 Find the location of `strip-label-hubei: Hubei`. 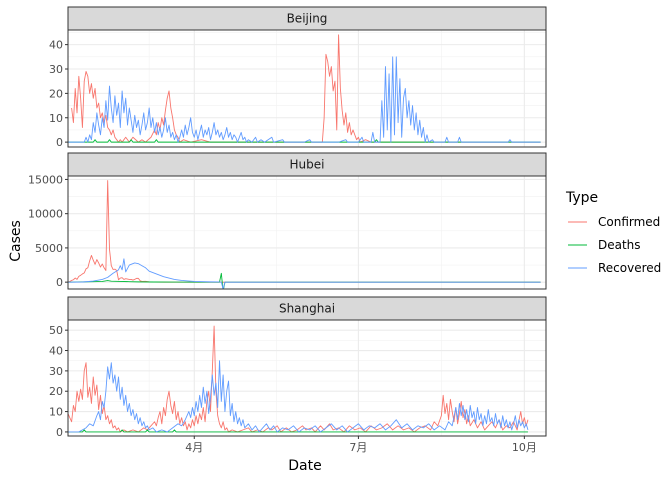

strip-label-hubei: Hubei is located at coordinates (307, 165).